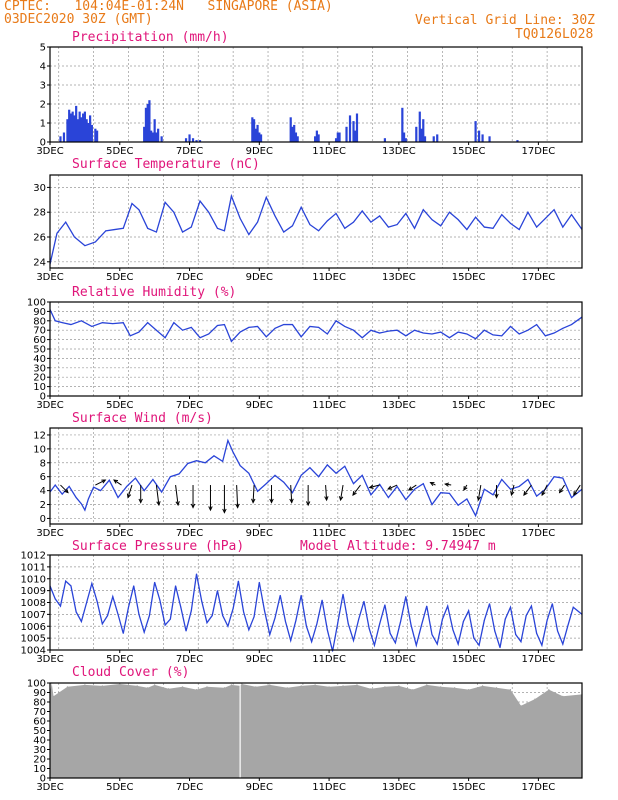 The height and width of the screenshot is (800, 618). What do you see at coordinates (554, 34) in the screenshot?
I see `header-model-code: TQ0126L028` at bounding box center [554, 34].